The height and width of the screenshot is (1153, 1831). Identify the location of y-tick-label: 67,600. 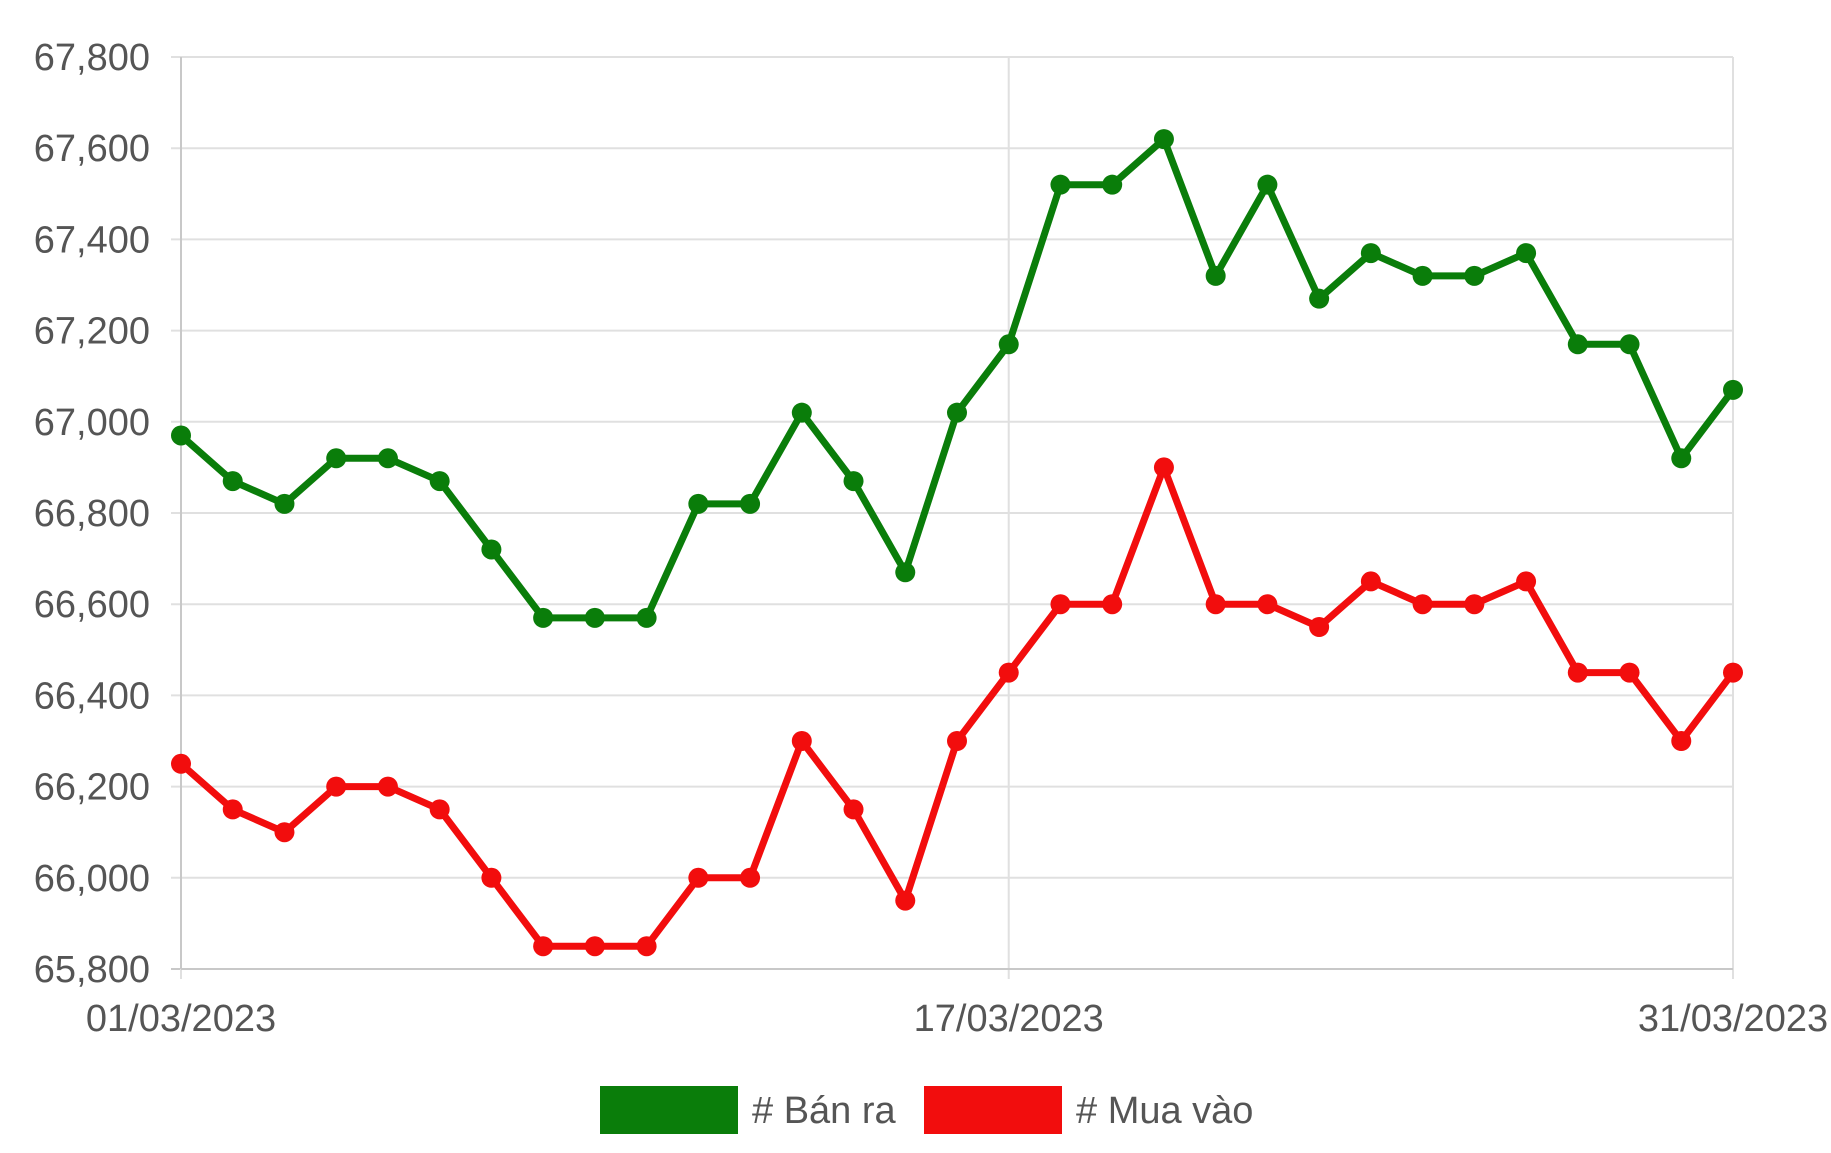
(92, 149).